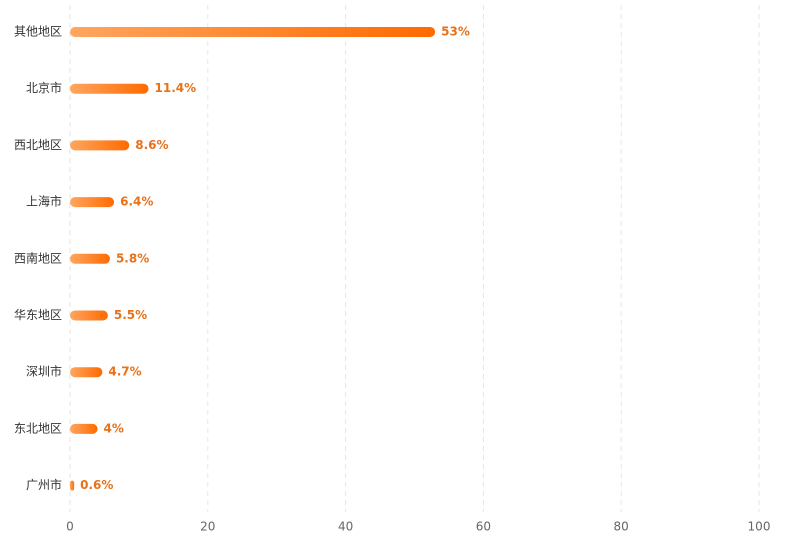  Describe the element at coordinates (130, 315) in the screenshot. I see `value-label: 5.5%` at that location.